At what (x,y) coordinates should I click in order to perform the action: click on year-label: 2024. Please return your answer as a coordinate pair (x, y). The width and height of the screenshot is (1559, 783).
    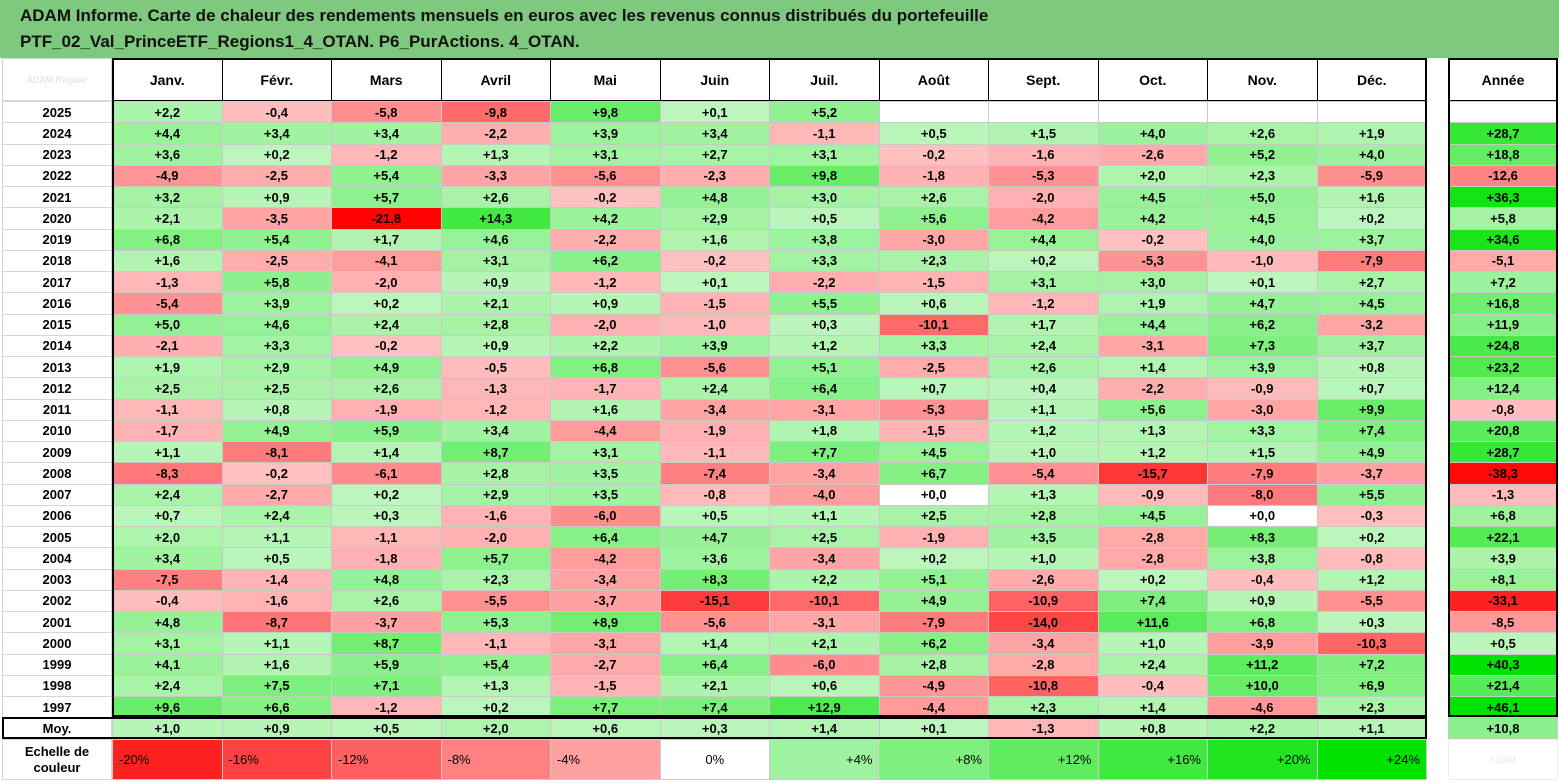
    Looking at the image, I should click on (57, 133).